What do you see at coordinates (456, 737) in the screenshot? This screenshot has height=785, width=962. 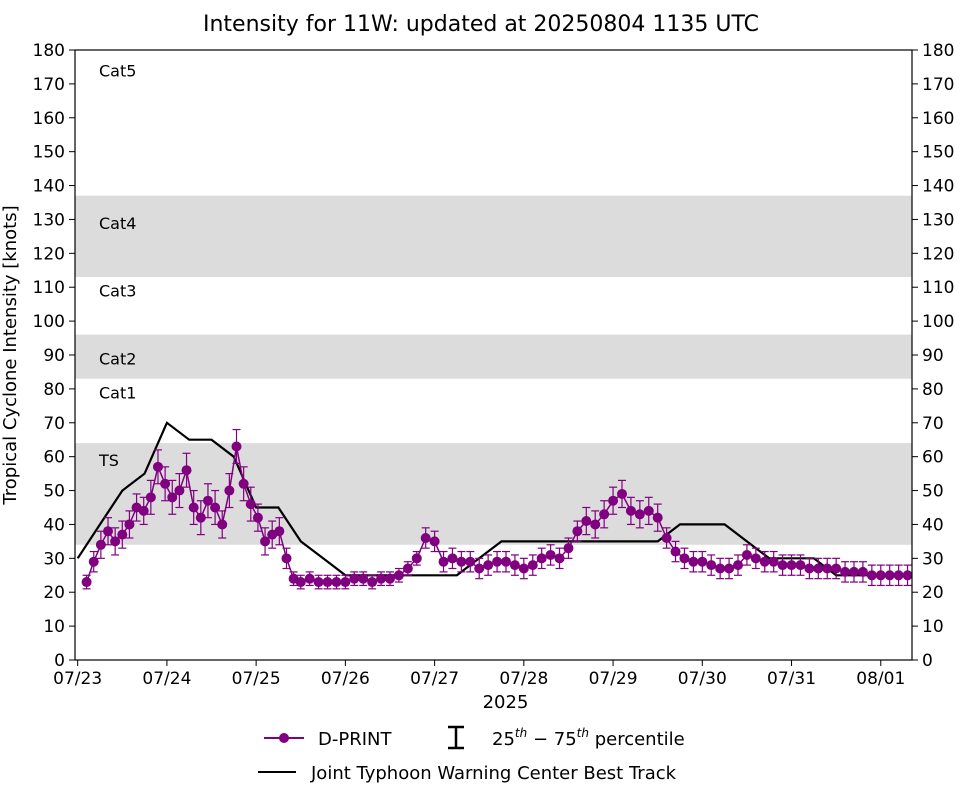 I see `legend-percentile-marker` at bounding box center [456, 737].